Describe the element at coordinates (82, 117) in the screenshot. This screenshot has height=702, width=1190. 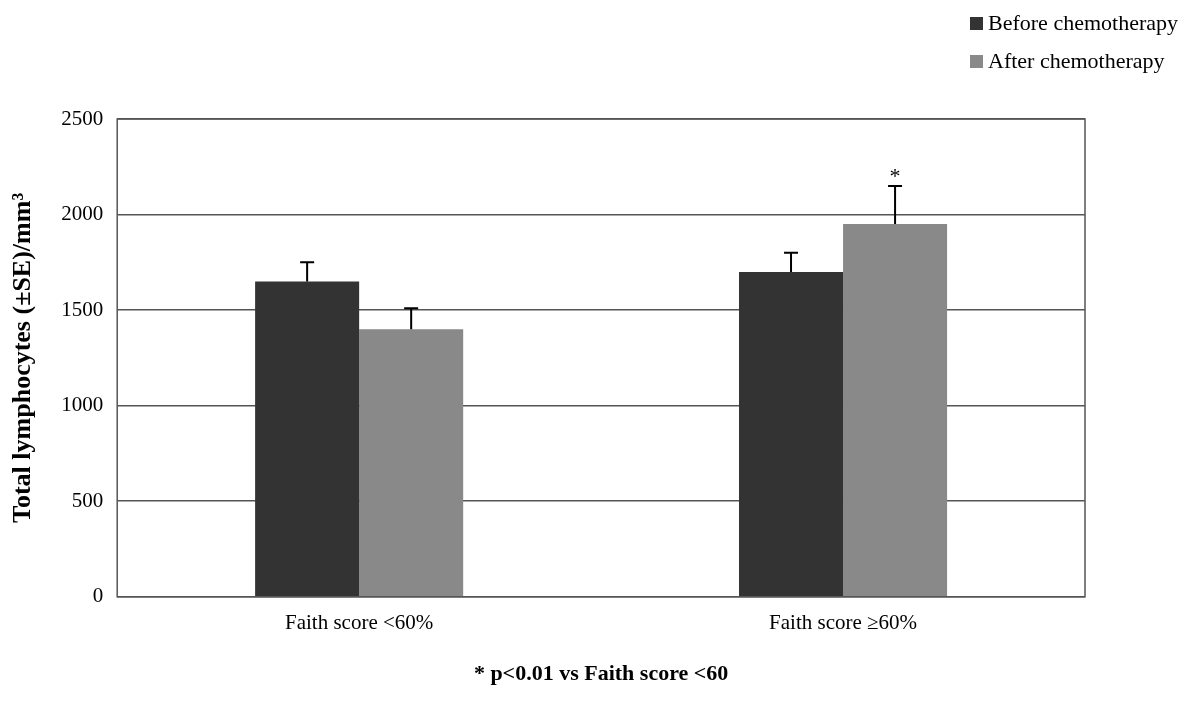
I see `y-tick-label: 2500` at that location.